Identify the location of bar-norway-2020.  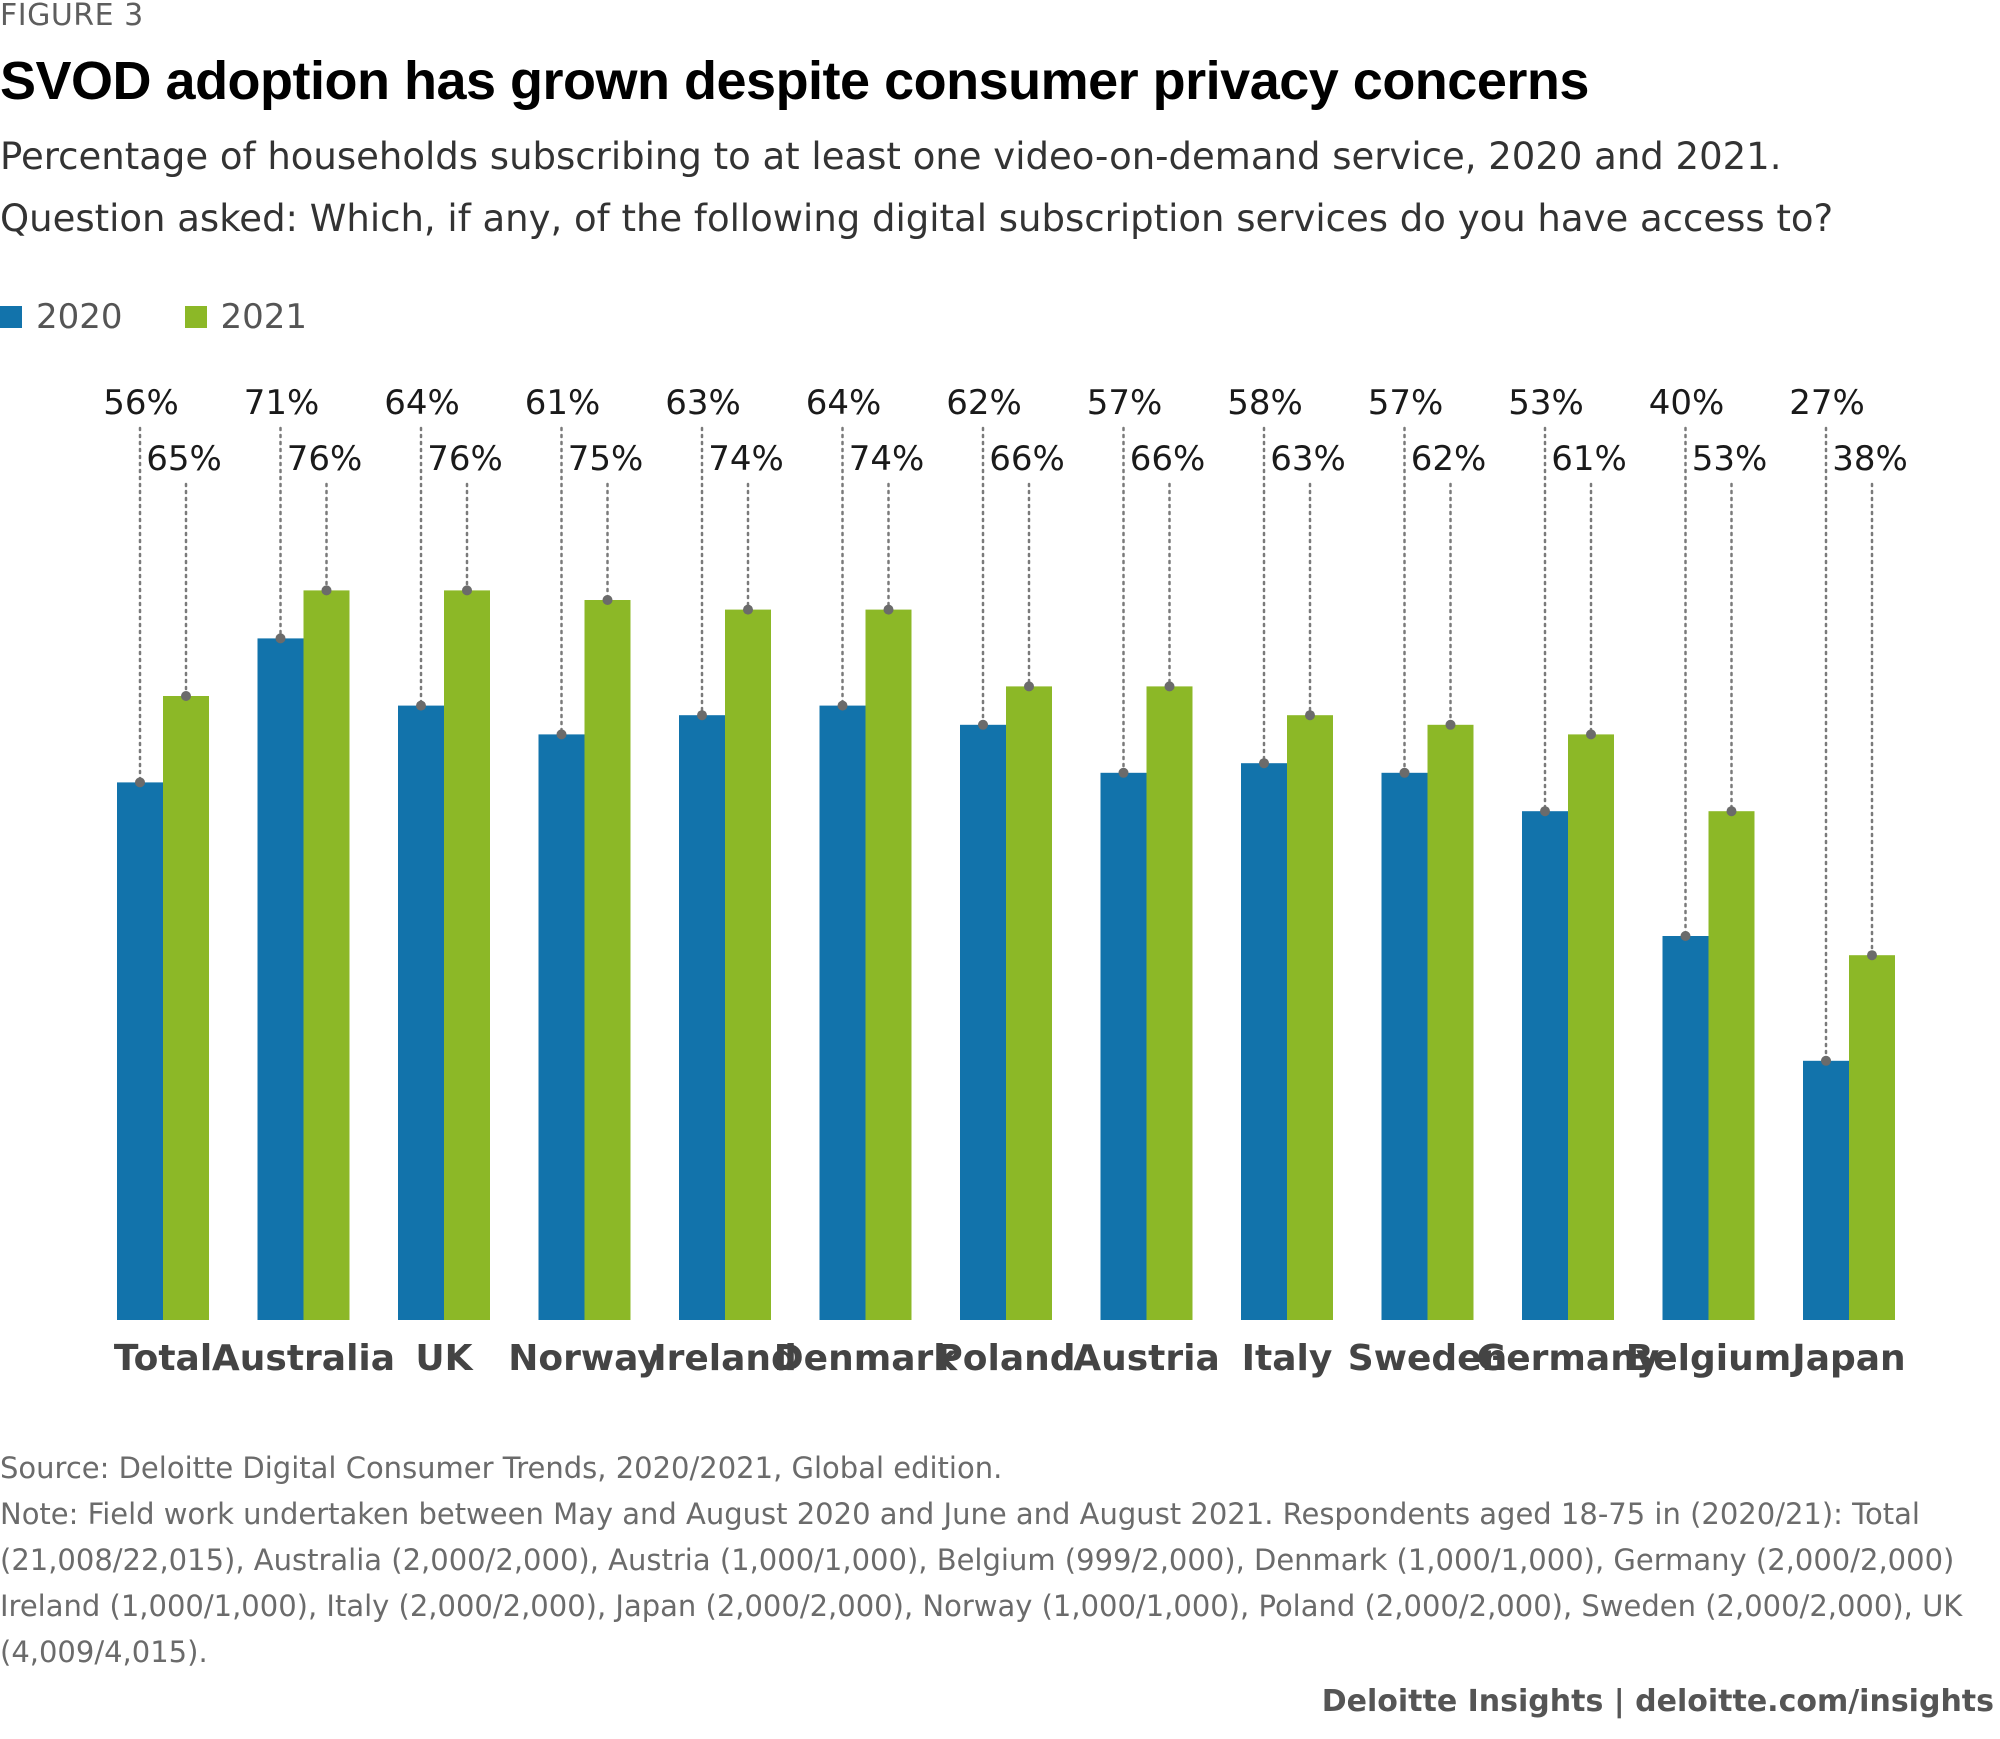
(561, 1027).